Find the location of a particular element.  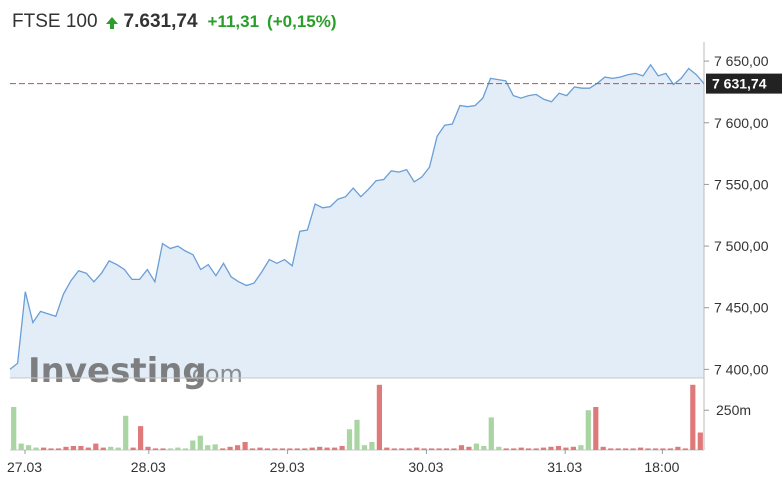

x-tick-label: 30.03 is located at coordinates (425, 467).